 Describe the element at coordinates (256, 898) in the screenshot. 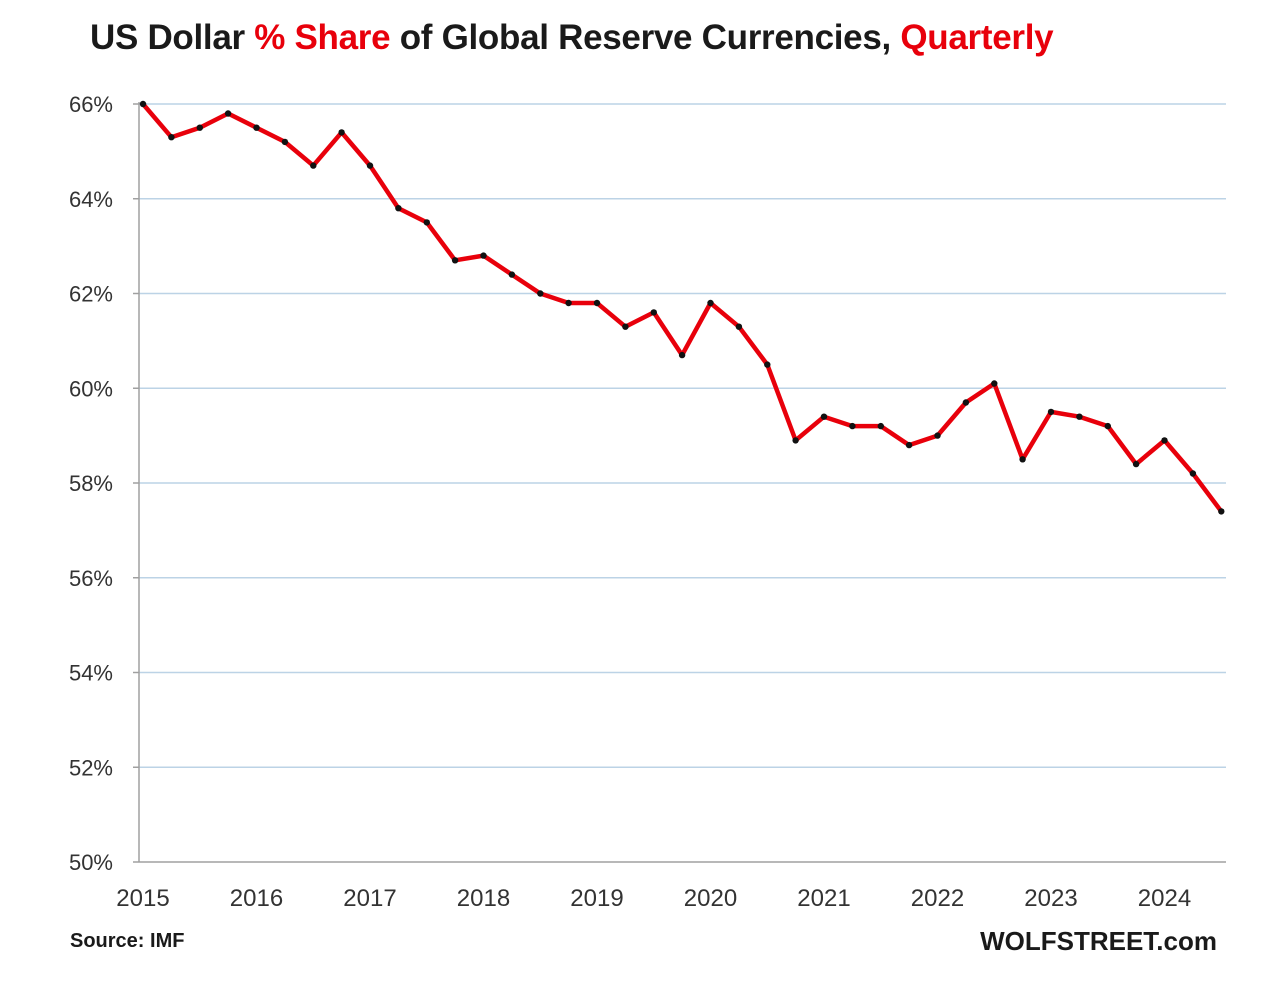

I see `x-tick-label: 2016` at that location.